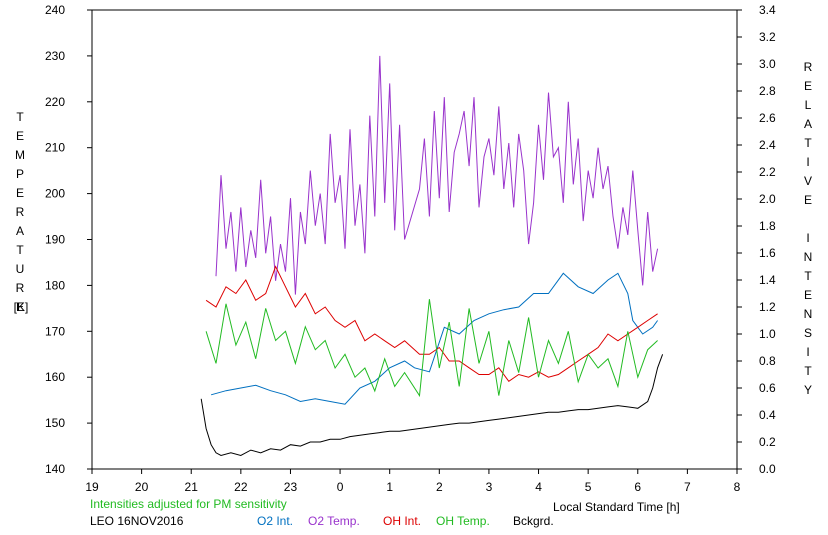 This screenshot has width=828, height=535. I want to click on y-left-tick-label: 230, so click(55, 56).